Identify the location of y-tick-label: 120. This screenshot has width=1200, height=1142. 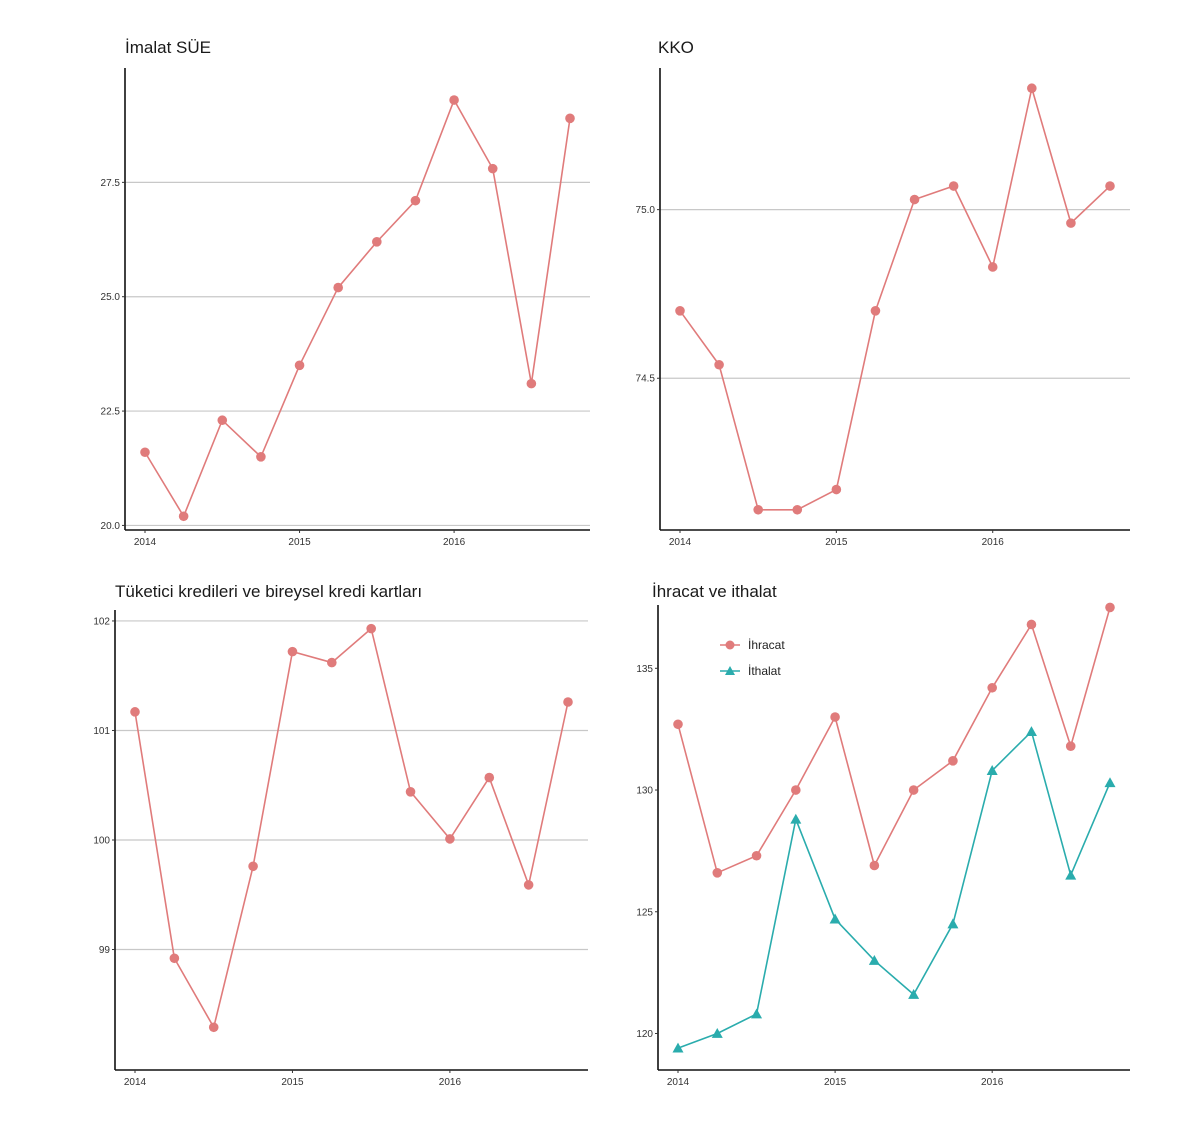
(644, 1034).